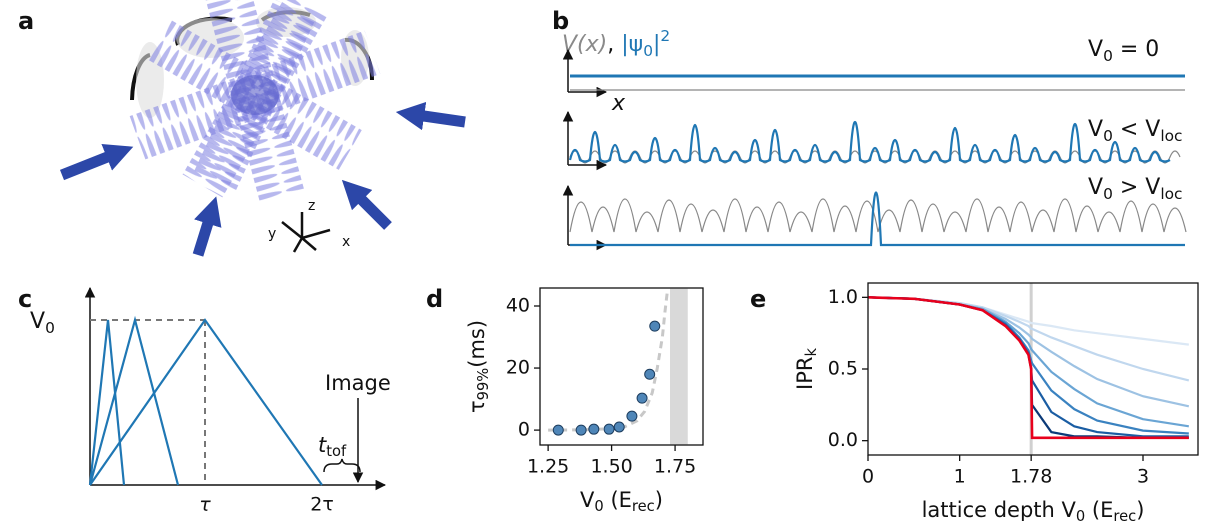  I want to click on tof-label: ttof, so click(332, 446).